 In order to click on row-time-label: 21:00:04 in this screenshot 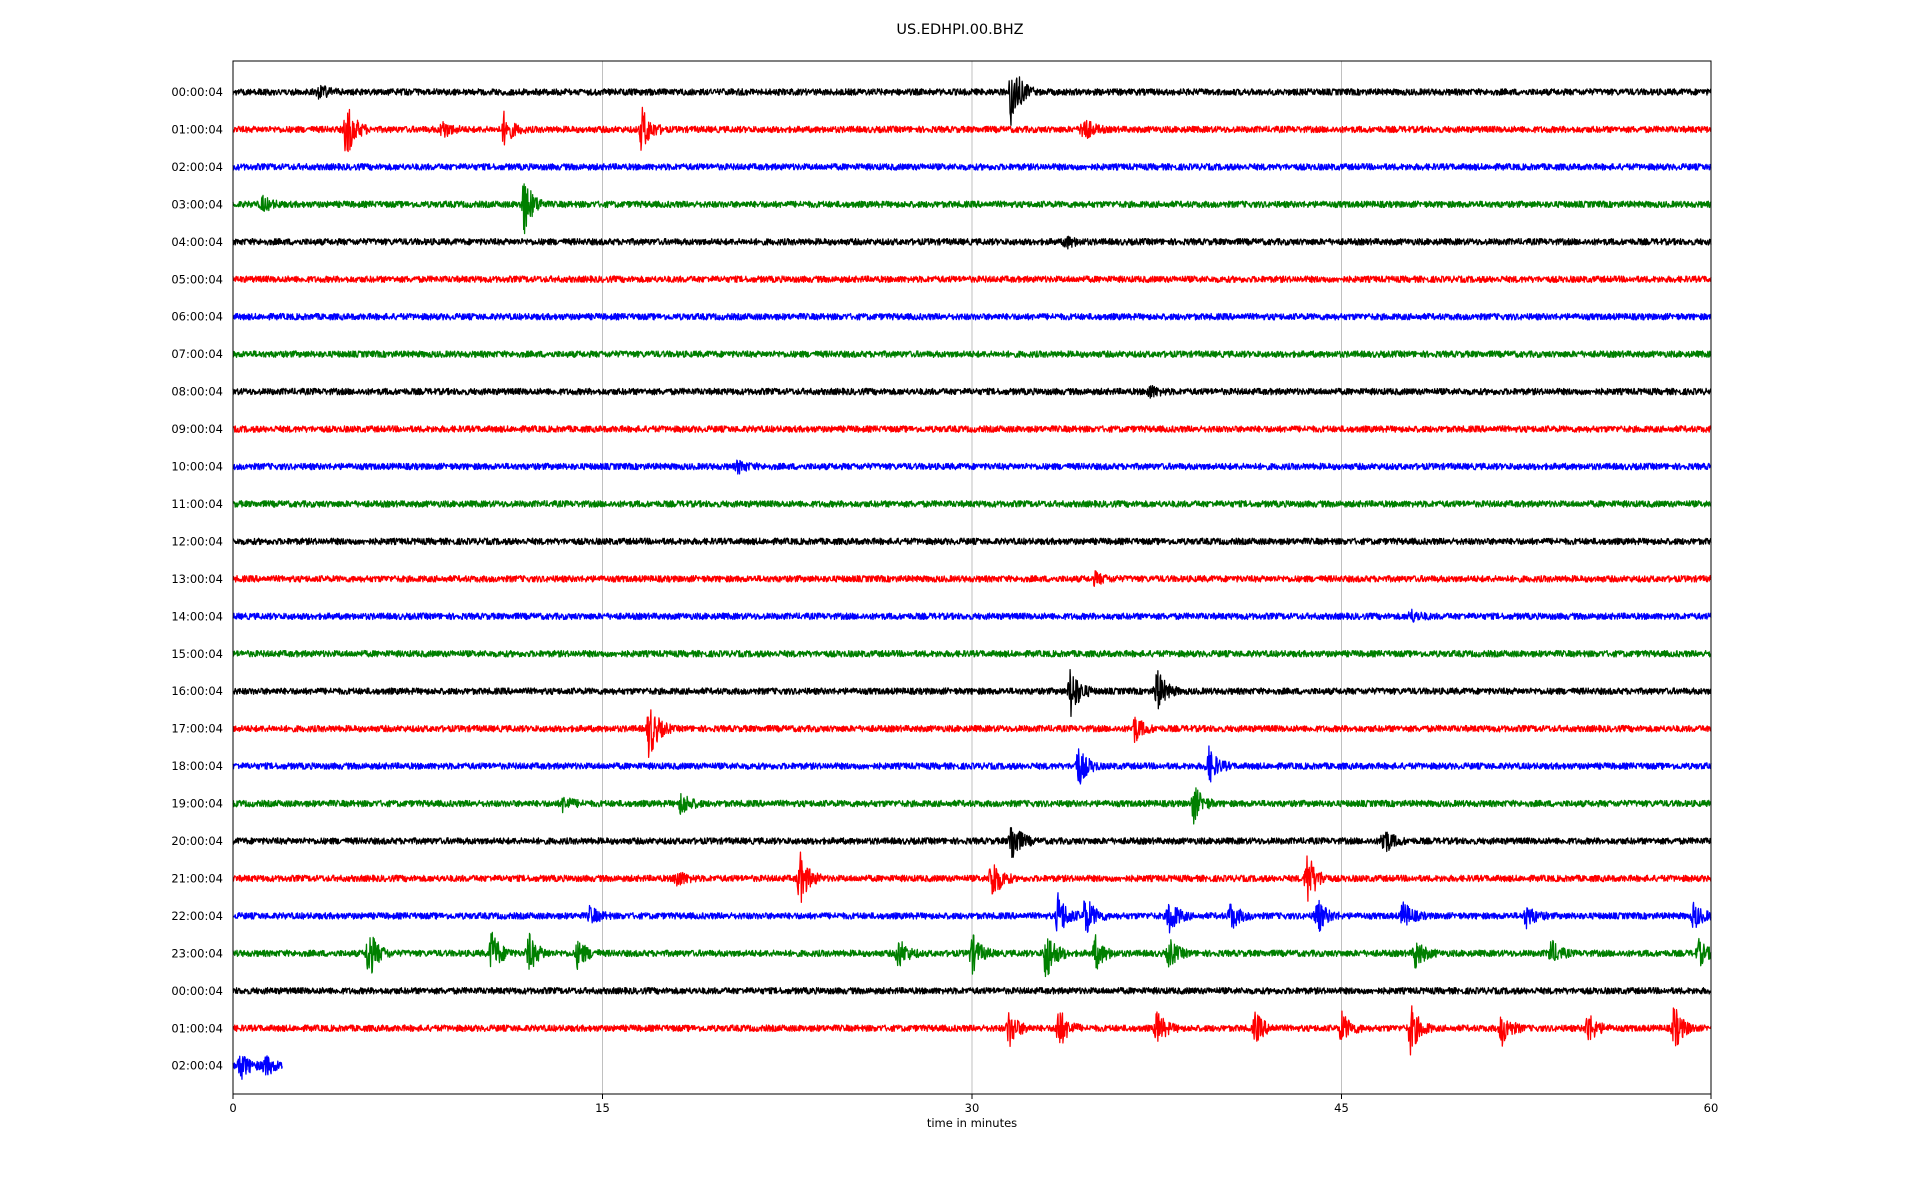, I will do `click(197, 878)`.